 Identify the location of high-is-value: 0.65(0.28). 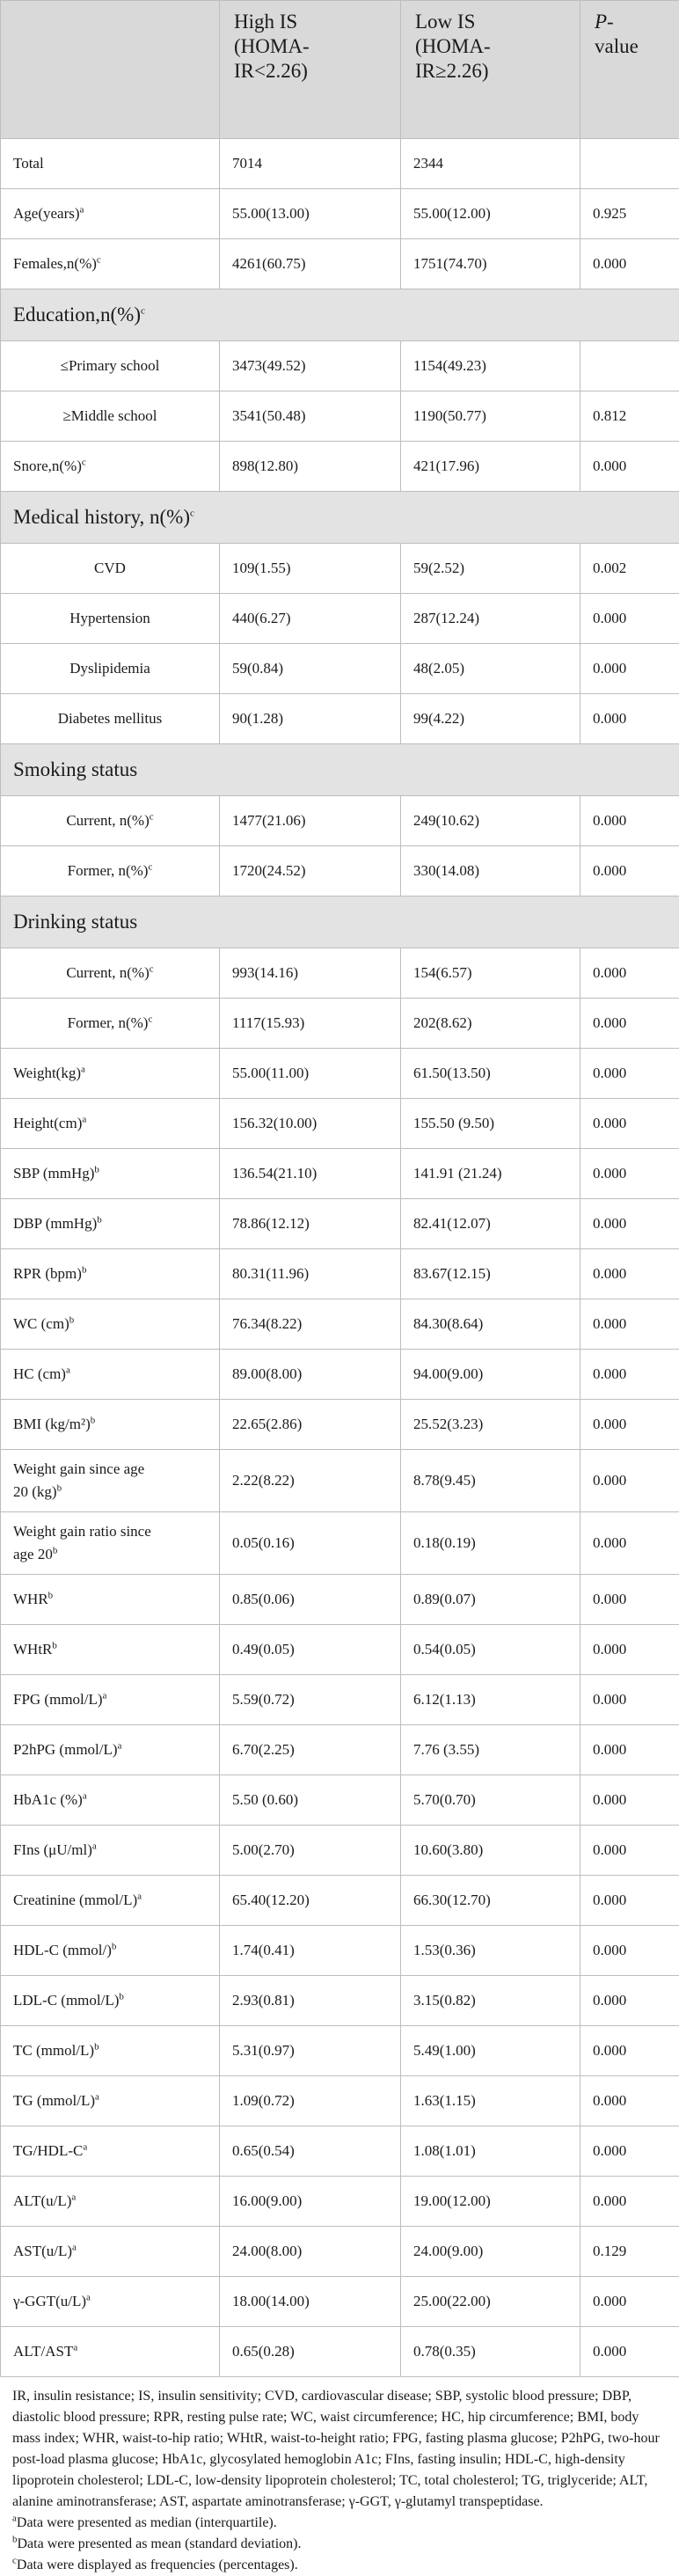
(310, 2352).